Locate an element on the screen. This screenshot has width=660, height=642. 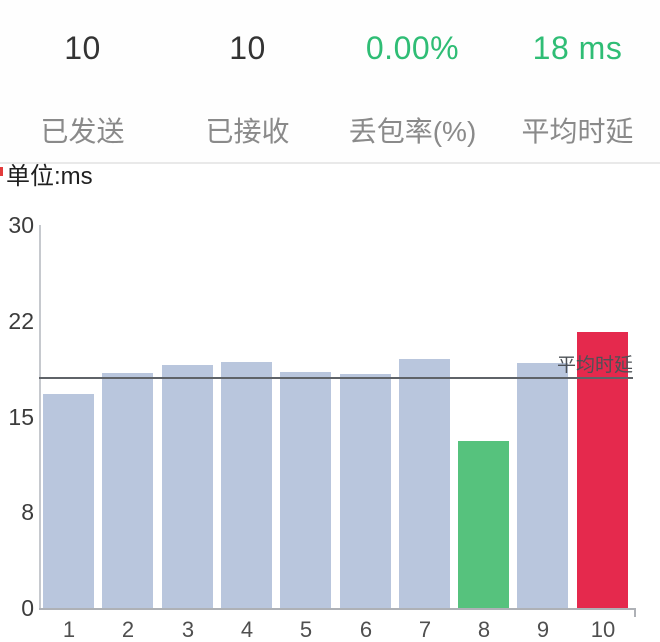
chart-unit-label: 单位:ms is located at coordinates (49, 176).